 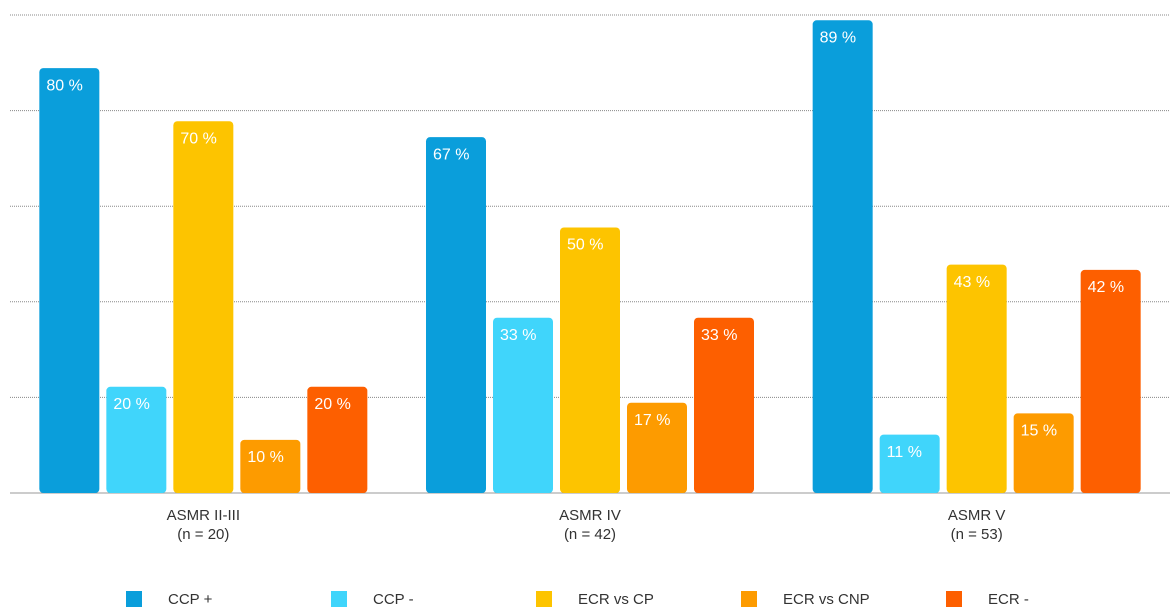 I want to click on value-label: 43 %, so click(x=972, y=282).